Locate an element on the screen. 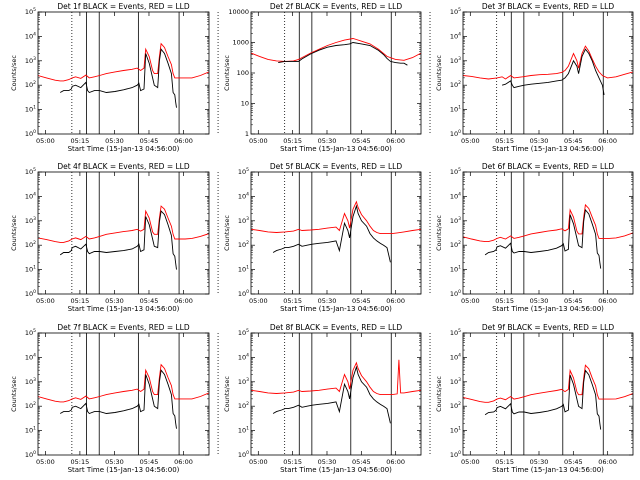  chart-title: Det 9f BLACK = Events, RED = LLD is located at coordinates (548, 327).